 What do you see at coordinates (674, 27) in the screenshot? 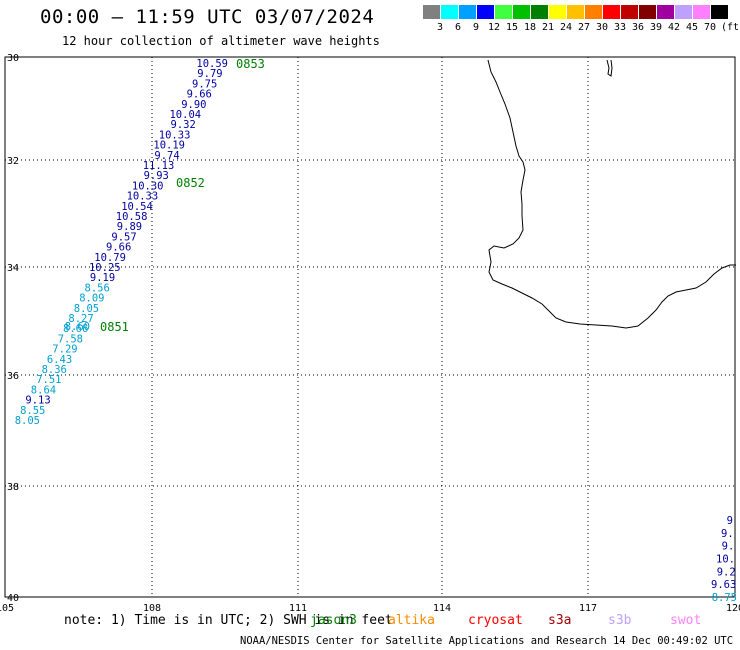
I see `legend-label: 42` at bounding box center [674, 27].